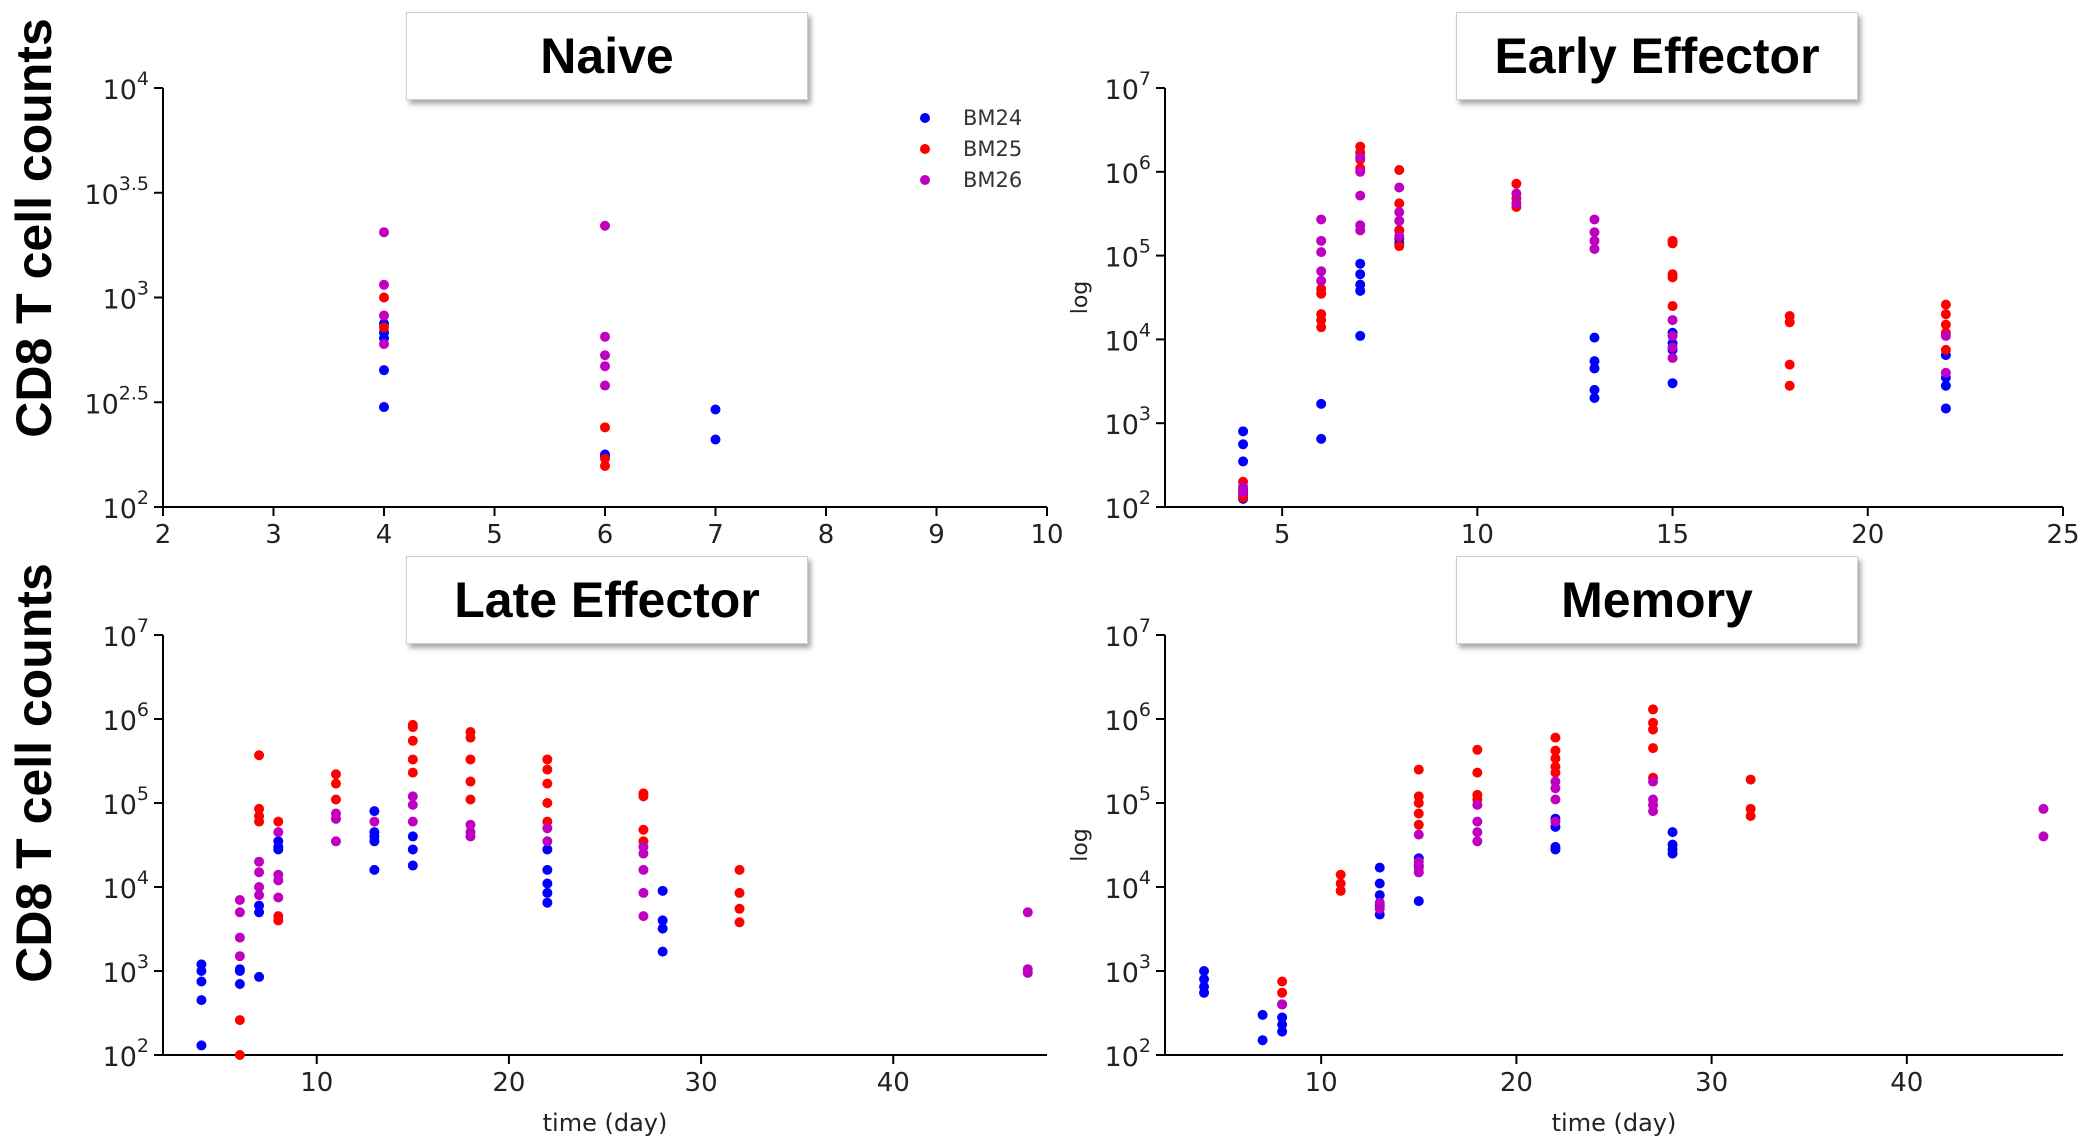  Describe the element at coordinates (384, 535) in the screenshot. I see `x-tick-label: 4` at that location.